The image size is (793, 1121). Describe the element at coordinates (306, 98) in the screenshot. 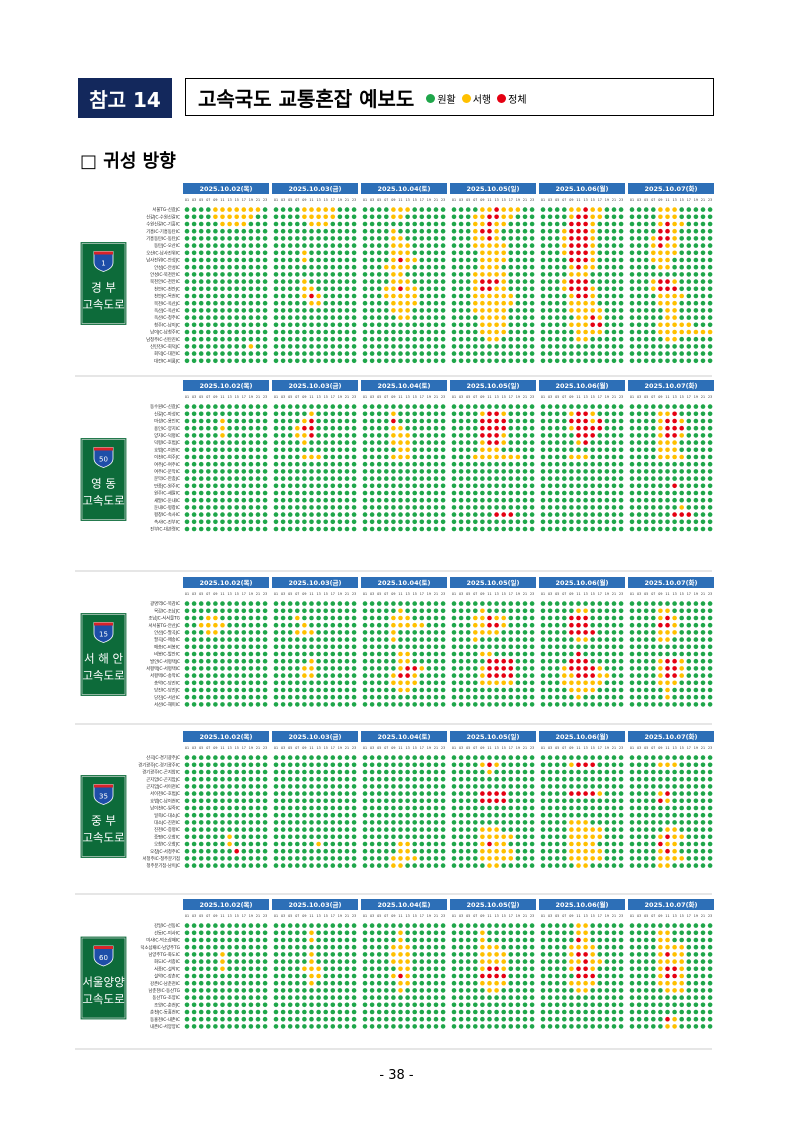

I see `title: 고속국도 교통혼잡 예보도` at that location.